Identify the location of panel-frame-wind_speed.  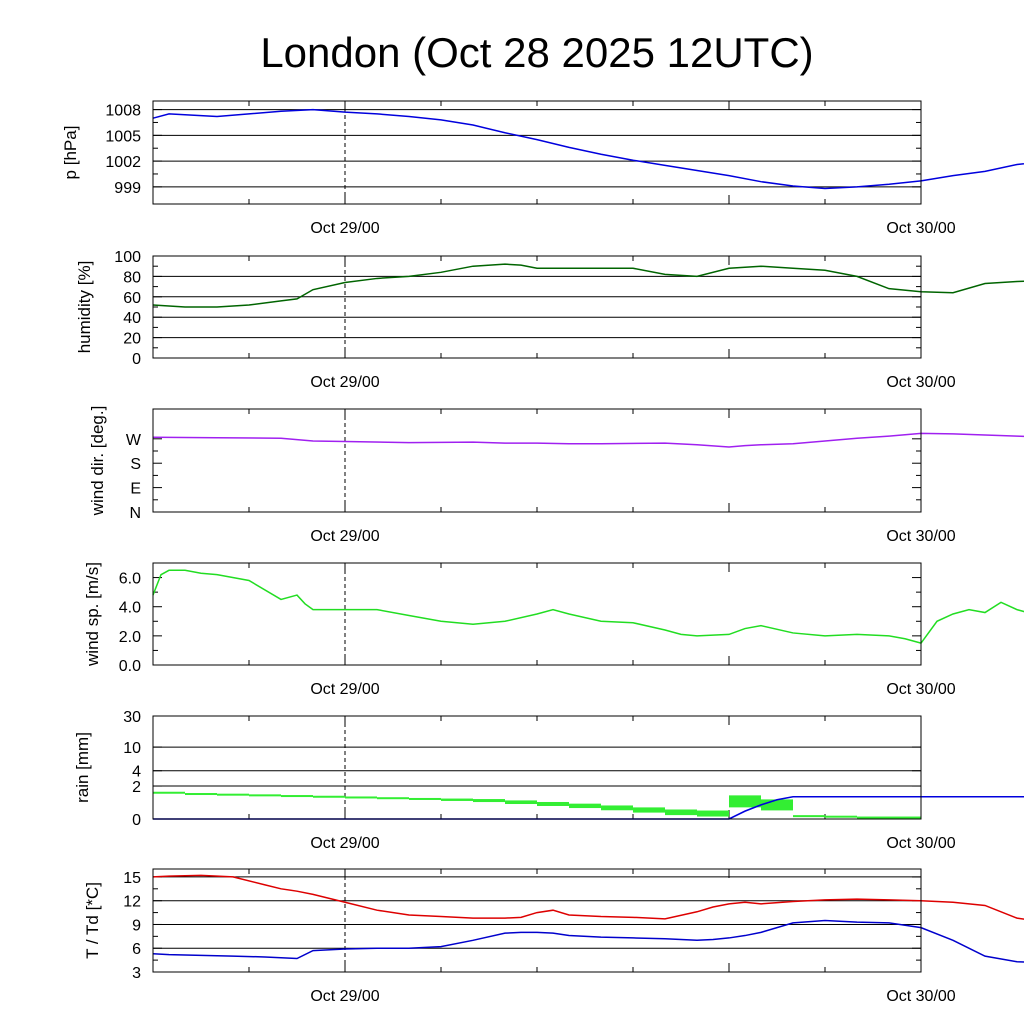
(537, 614).